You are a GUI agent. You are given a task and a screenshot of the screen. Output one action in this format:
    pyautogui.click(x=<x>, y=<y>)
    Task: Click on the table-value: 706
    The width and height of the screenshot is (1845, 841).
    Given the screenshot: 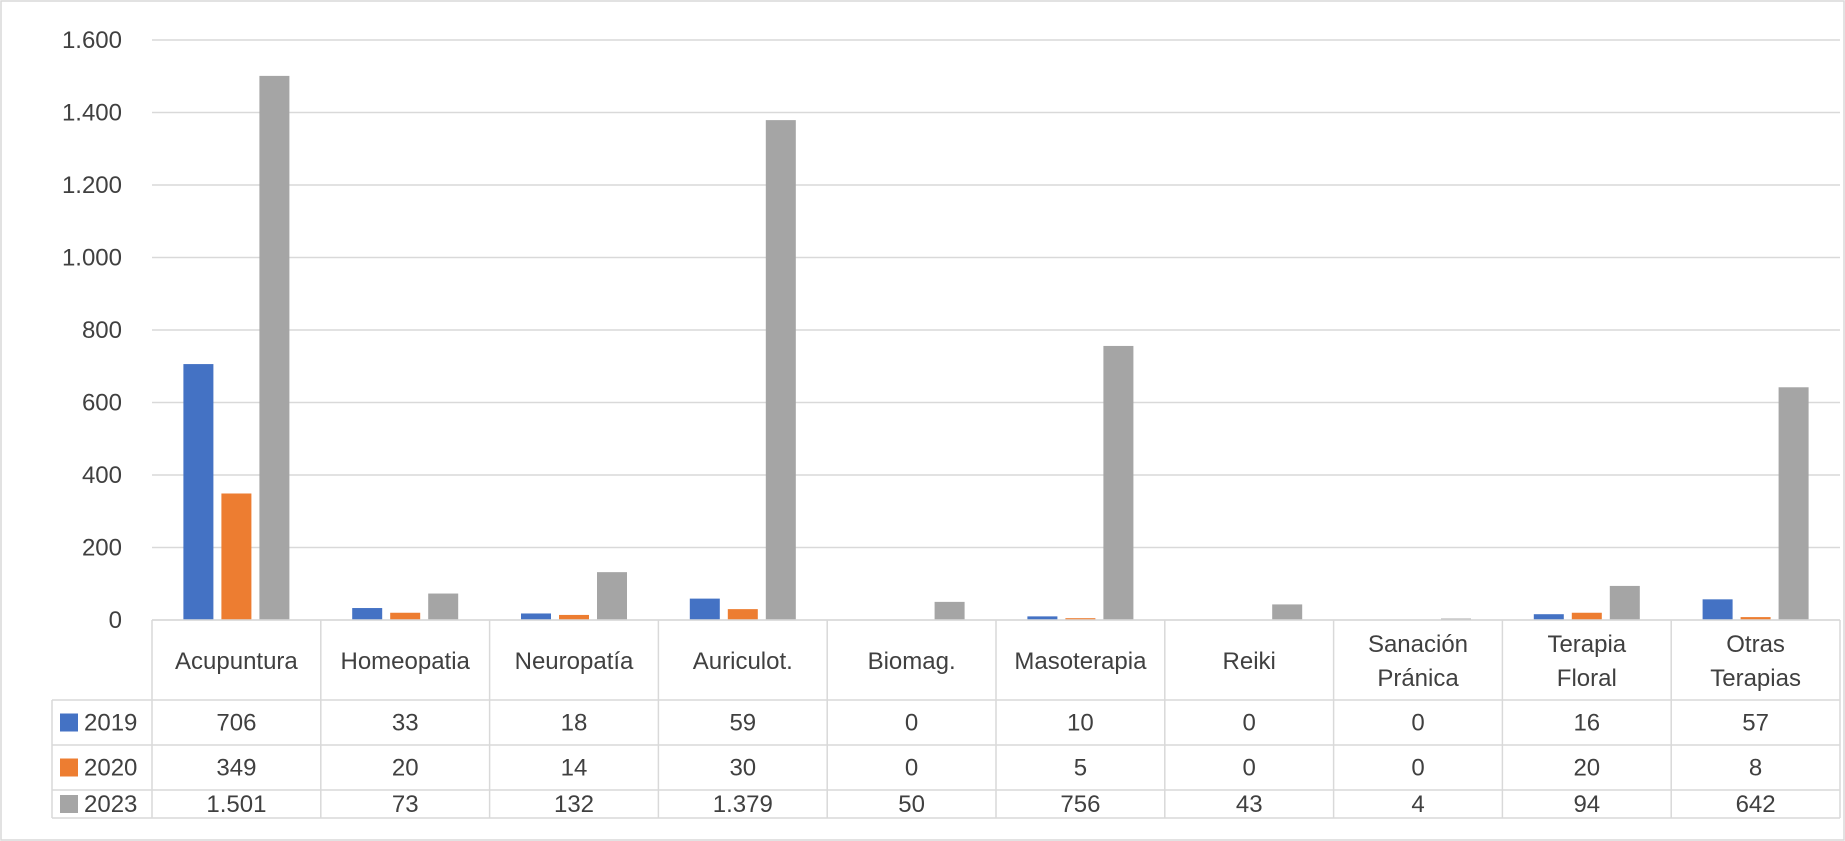 What is the action you would take?
    pyautogui.click(x=236, y=723)
    